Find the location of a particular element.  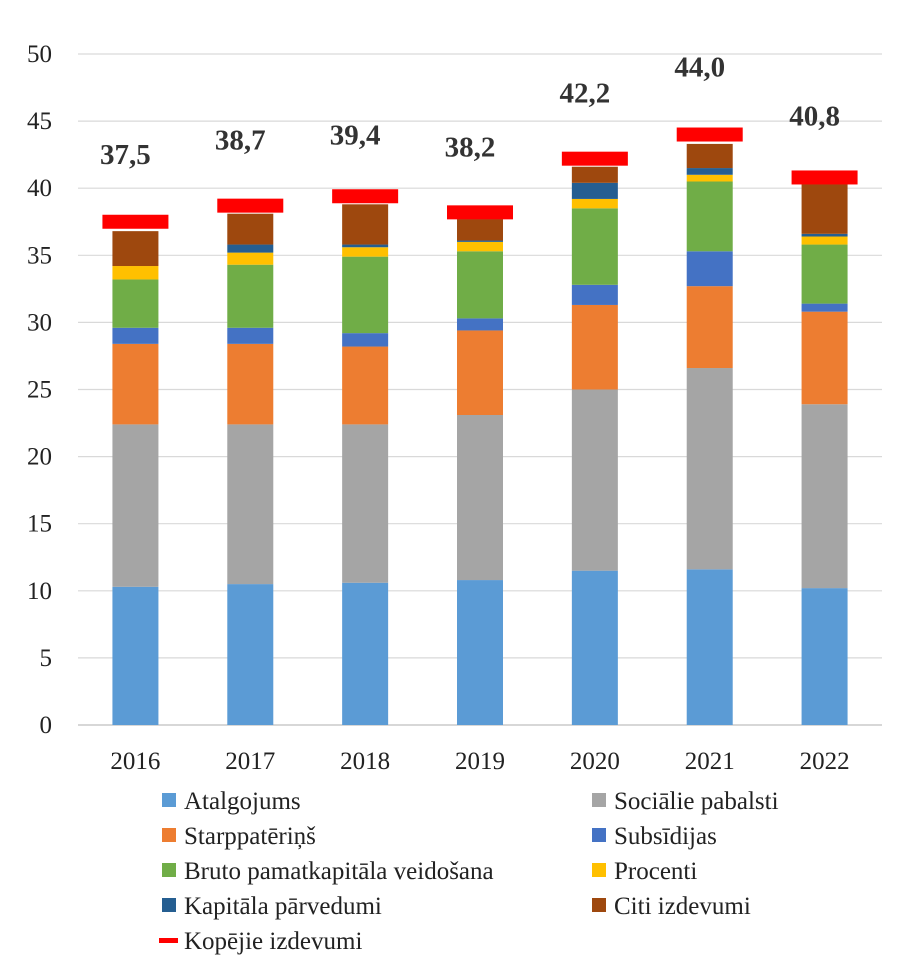

y-tick-label: 25 is located at coordinates (39, 390).